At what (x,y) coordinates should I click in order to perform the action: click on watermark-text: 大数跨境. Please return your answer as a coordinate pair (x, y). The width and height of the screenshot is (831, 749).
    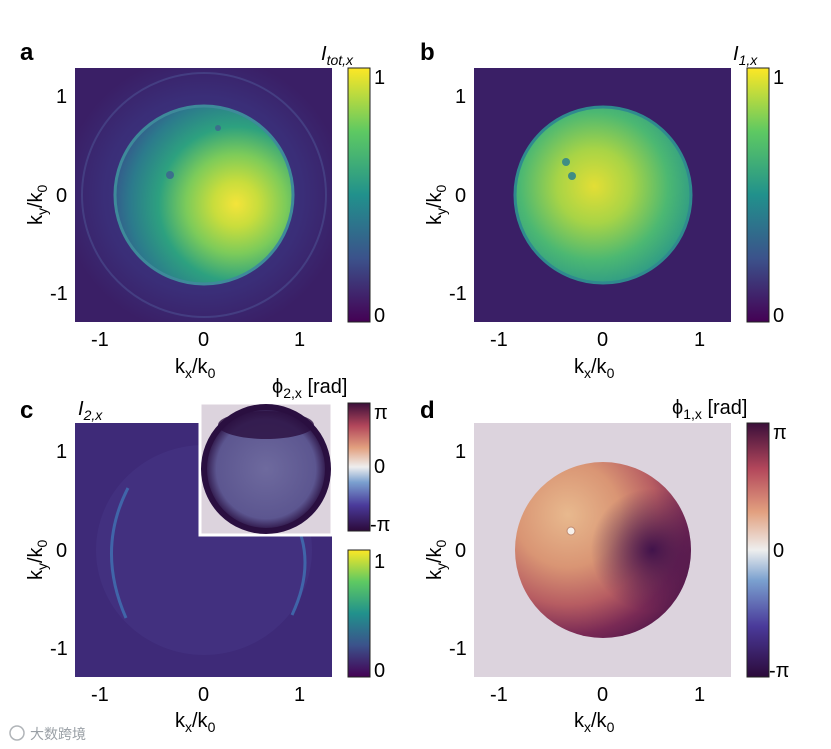
    Looking at the image, I should click on (58, 734).